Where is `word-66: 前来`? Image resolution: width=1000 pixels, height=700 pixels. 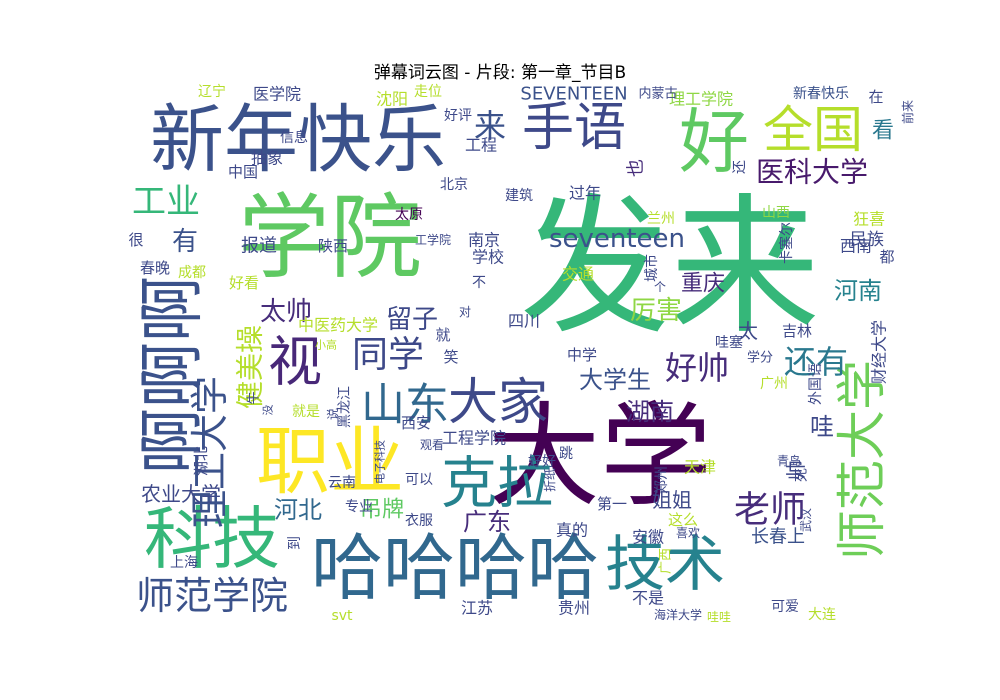 word-66: 前来 is located at coordinates (907, 112).